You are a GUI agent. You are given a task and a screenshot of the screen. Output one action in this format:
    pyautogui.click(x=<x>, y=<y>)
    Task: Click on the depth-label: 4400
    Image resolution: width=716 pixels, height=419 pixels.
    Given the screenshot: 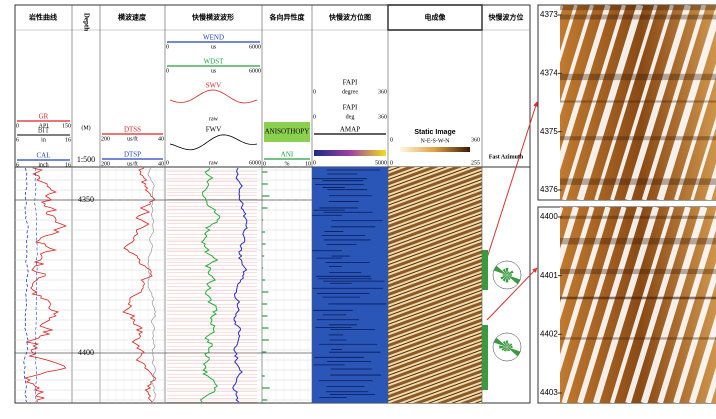 What is the action you would take?
    pyautogui.click(x=86, y=352)
    